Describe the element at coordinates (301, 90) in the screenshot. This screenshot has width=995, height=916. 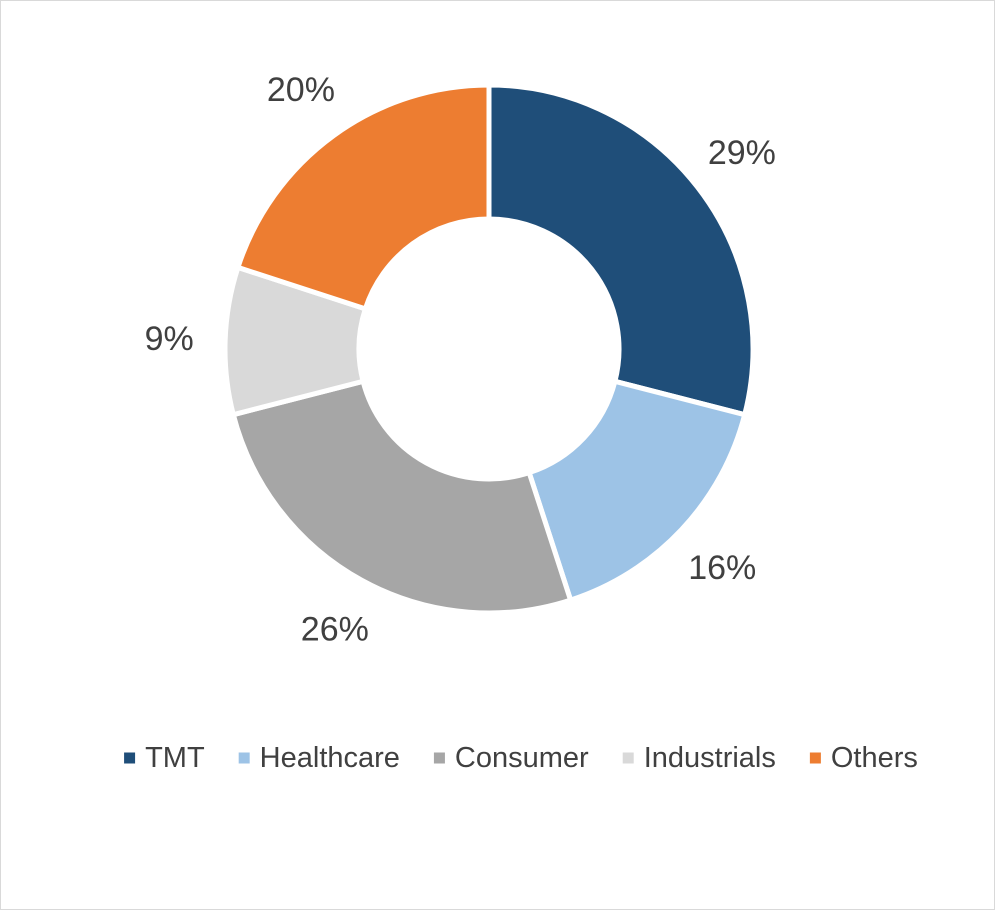
I see `data-label-others: 20%` at that location.